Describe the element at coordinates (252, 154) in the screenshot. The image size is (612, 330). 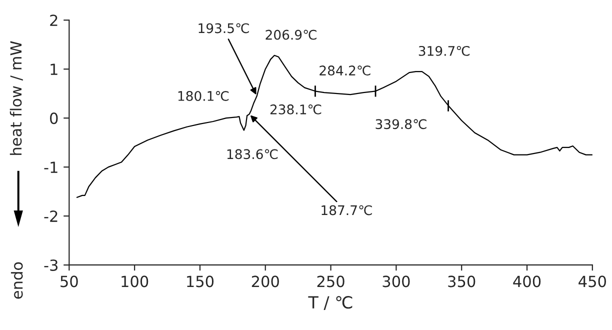
I see `annotation: 183.6℃` at that location.